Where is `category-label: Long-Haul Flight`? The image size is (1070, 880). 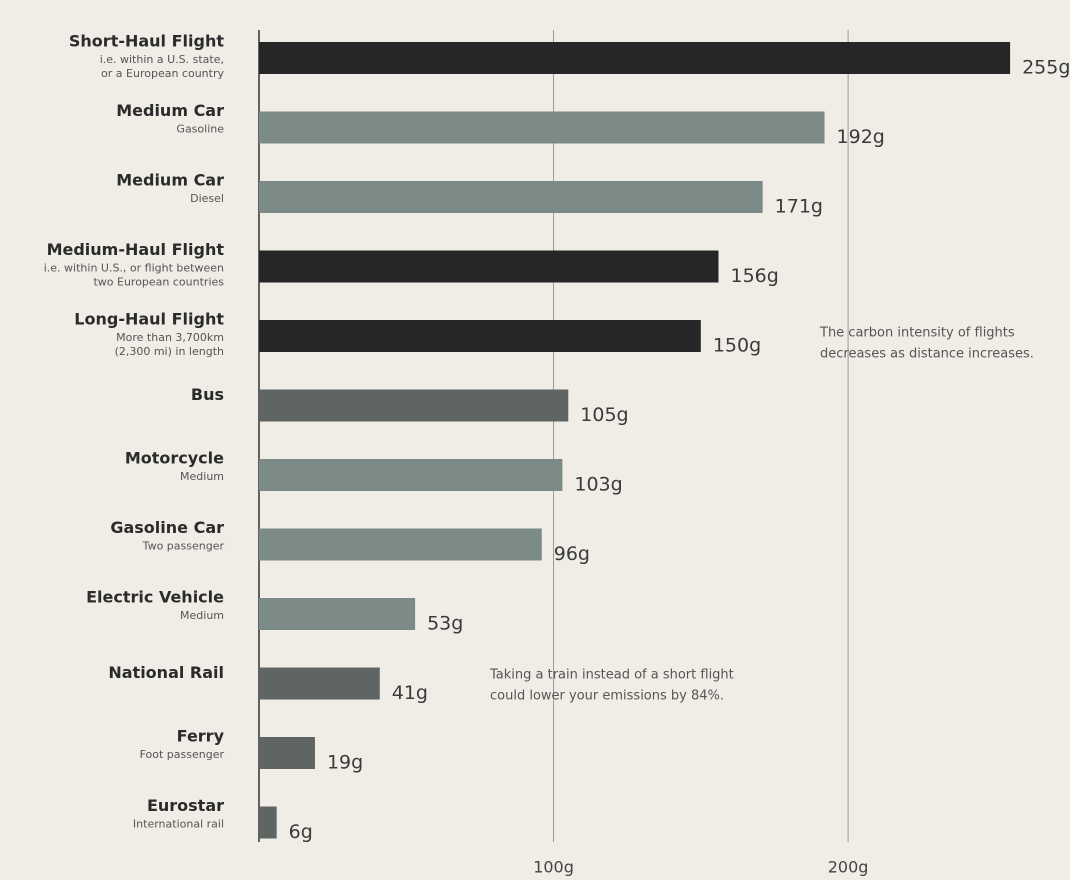
category-label: Long-Haul Flight is located at coordinates (149, 319).